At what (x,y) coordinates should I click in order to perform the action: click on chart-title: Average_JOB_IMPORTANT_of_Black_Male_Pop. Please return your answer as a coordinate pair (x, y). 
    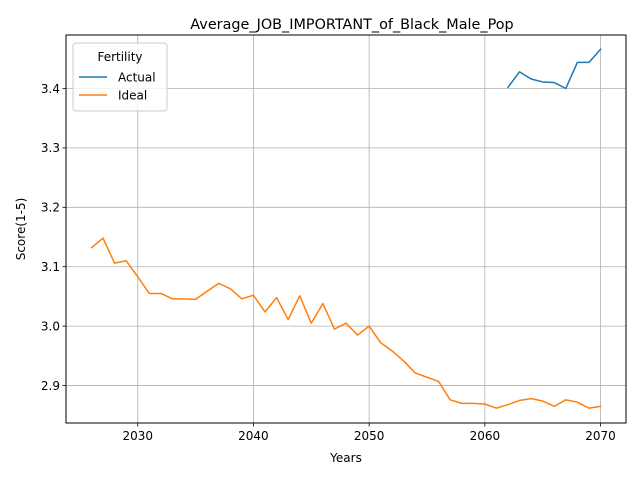
    Looking at the image, I should click on (351, 25).